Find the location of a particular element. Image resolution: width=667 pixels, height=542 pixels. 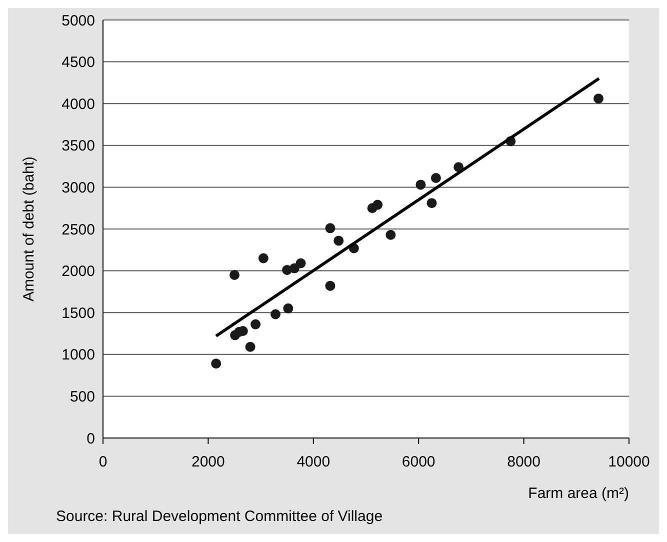

y-tick-label: 2500 is located at coordinates (78, 229).